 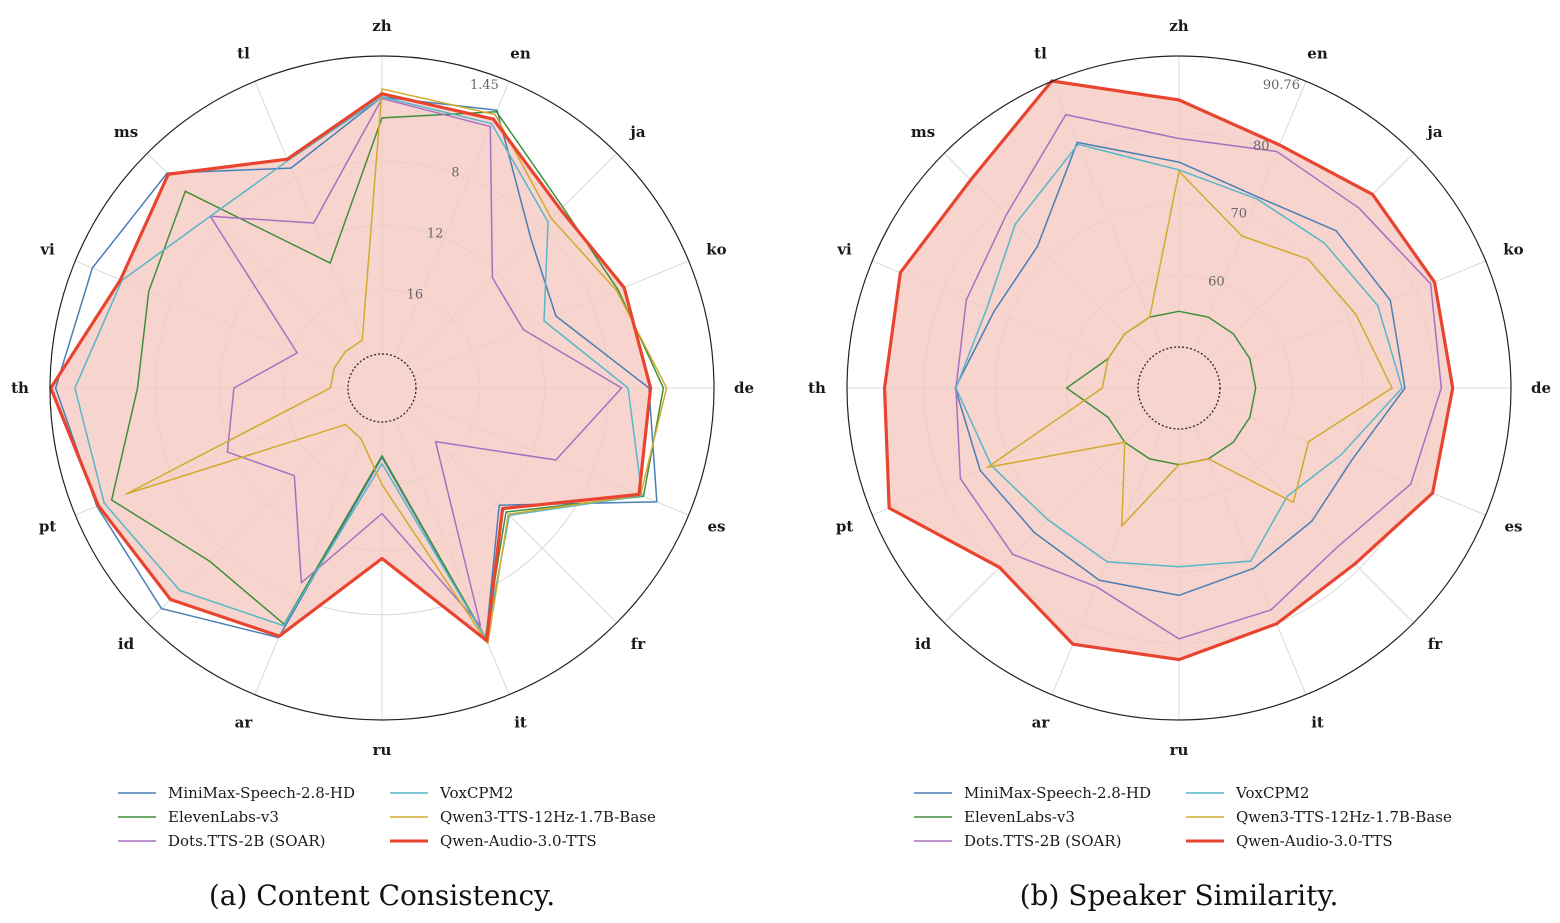 I want to click on series-voxcpm2, so click(x=1179, y=355).